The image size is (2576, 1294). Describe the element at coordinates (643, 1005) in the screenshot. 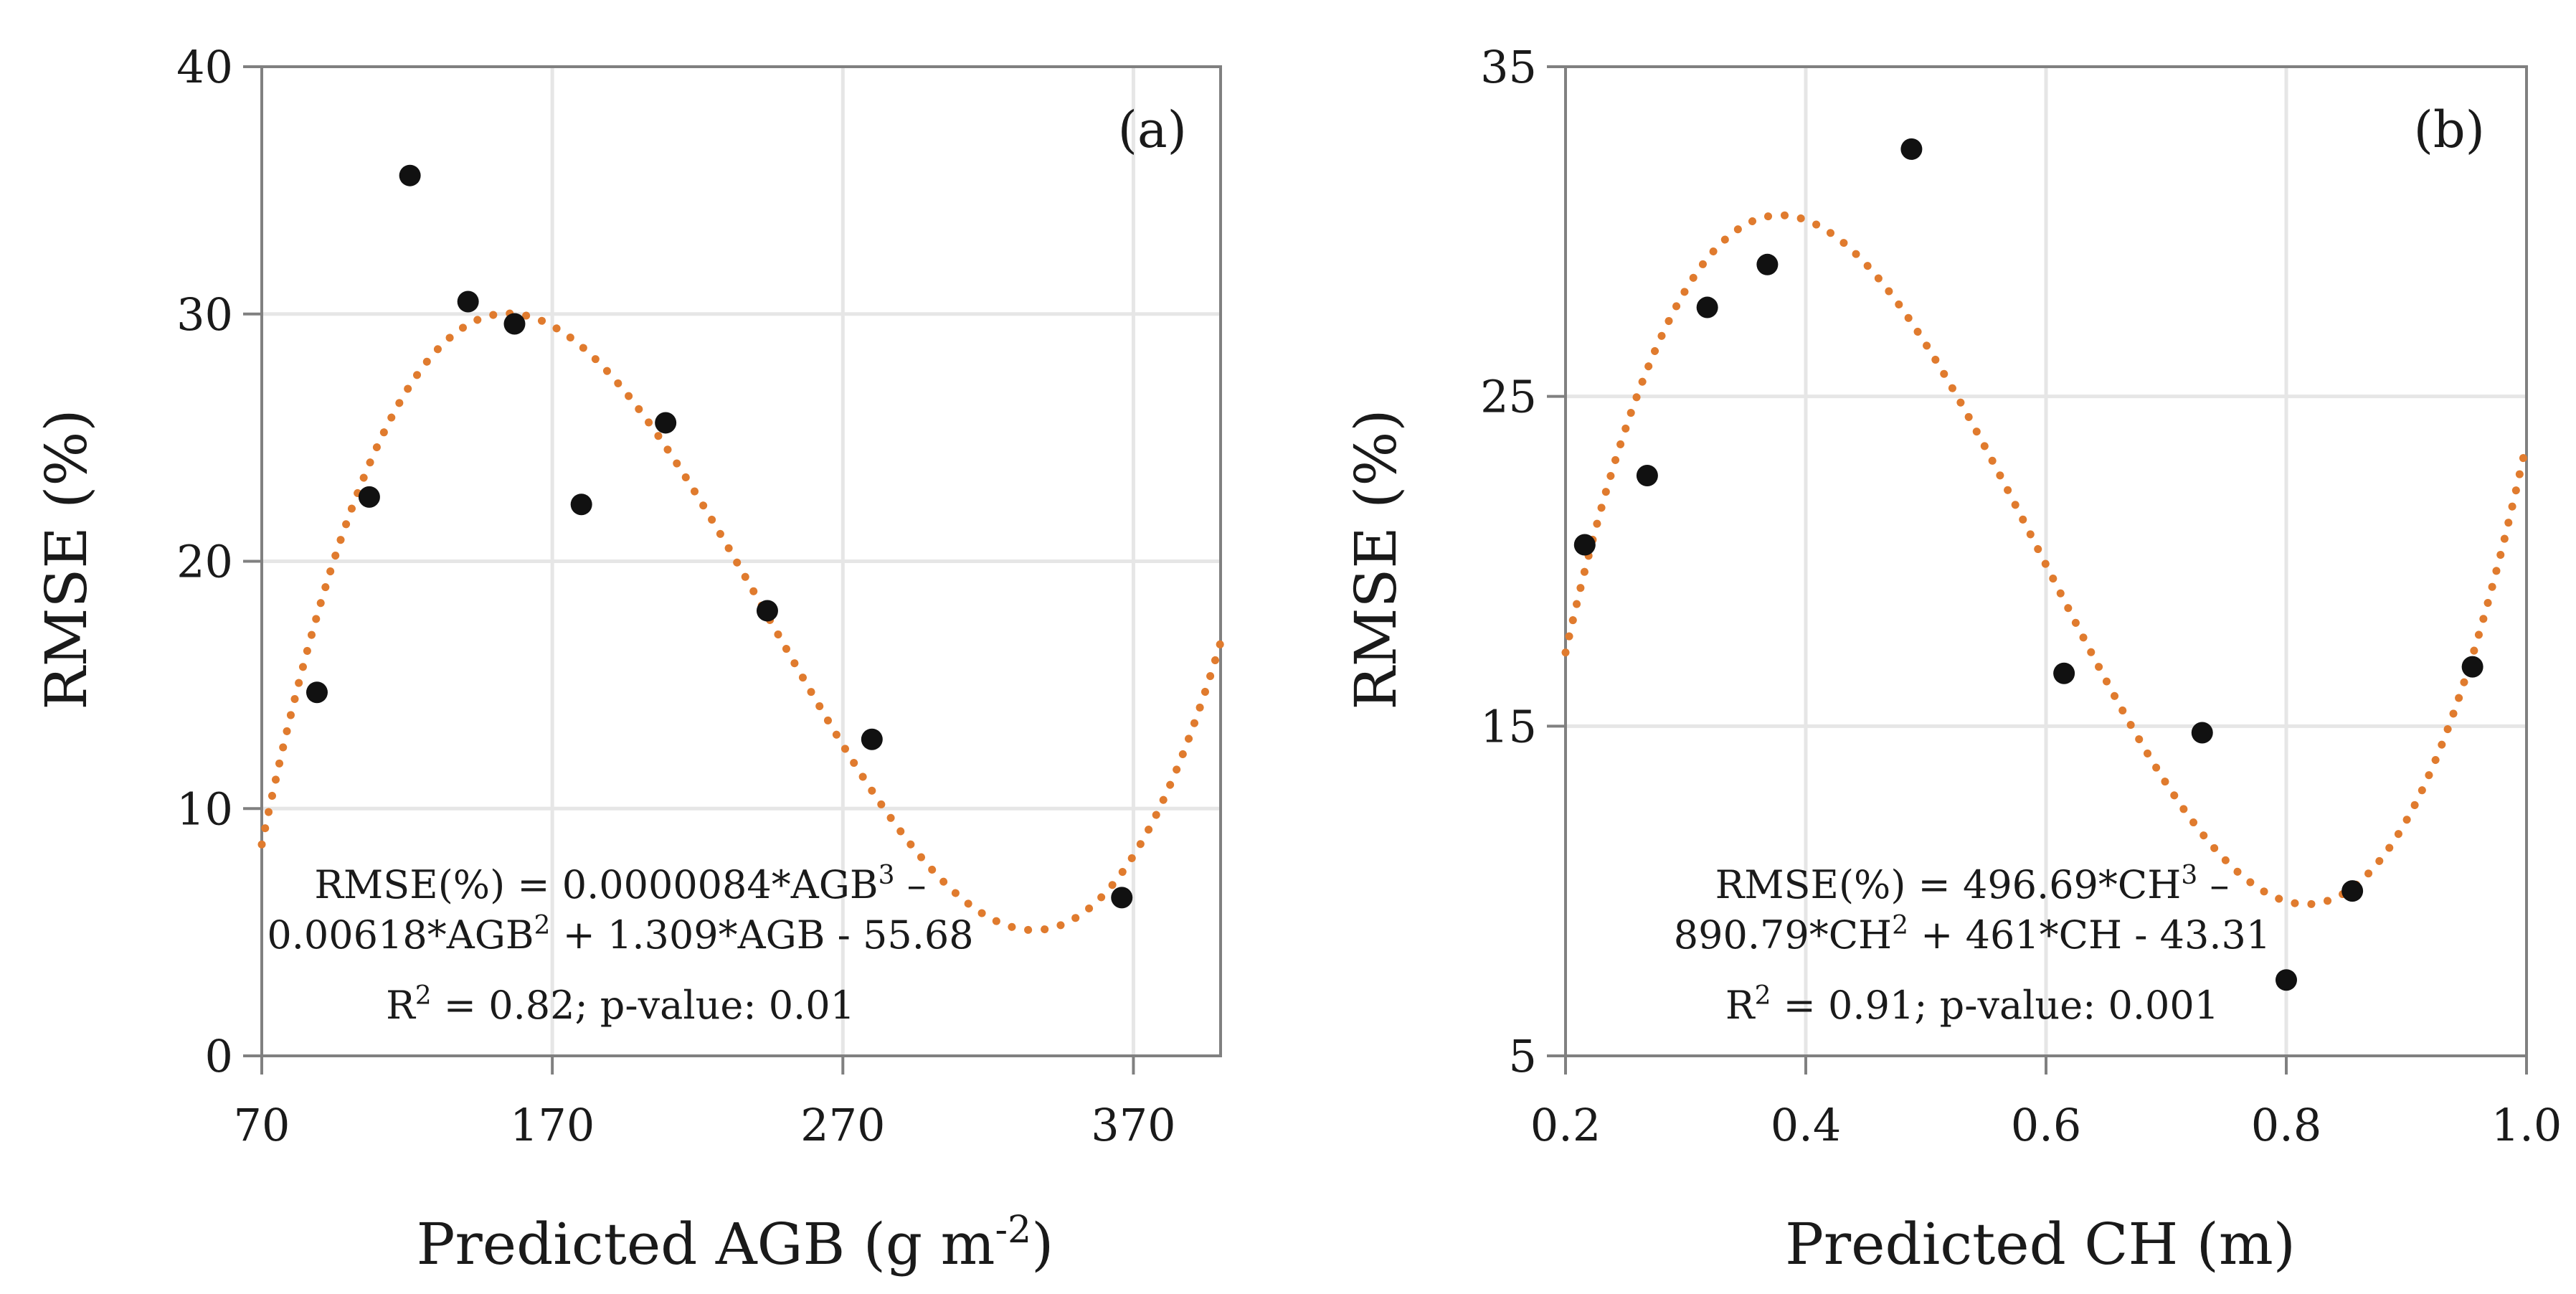

I see `stats-text: = 0.82; p-value: 0.01` at that location.